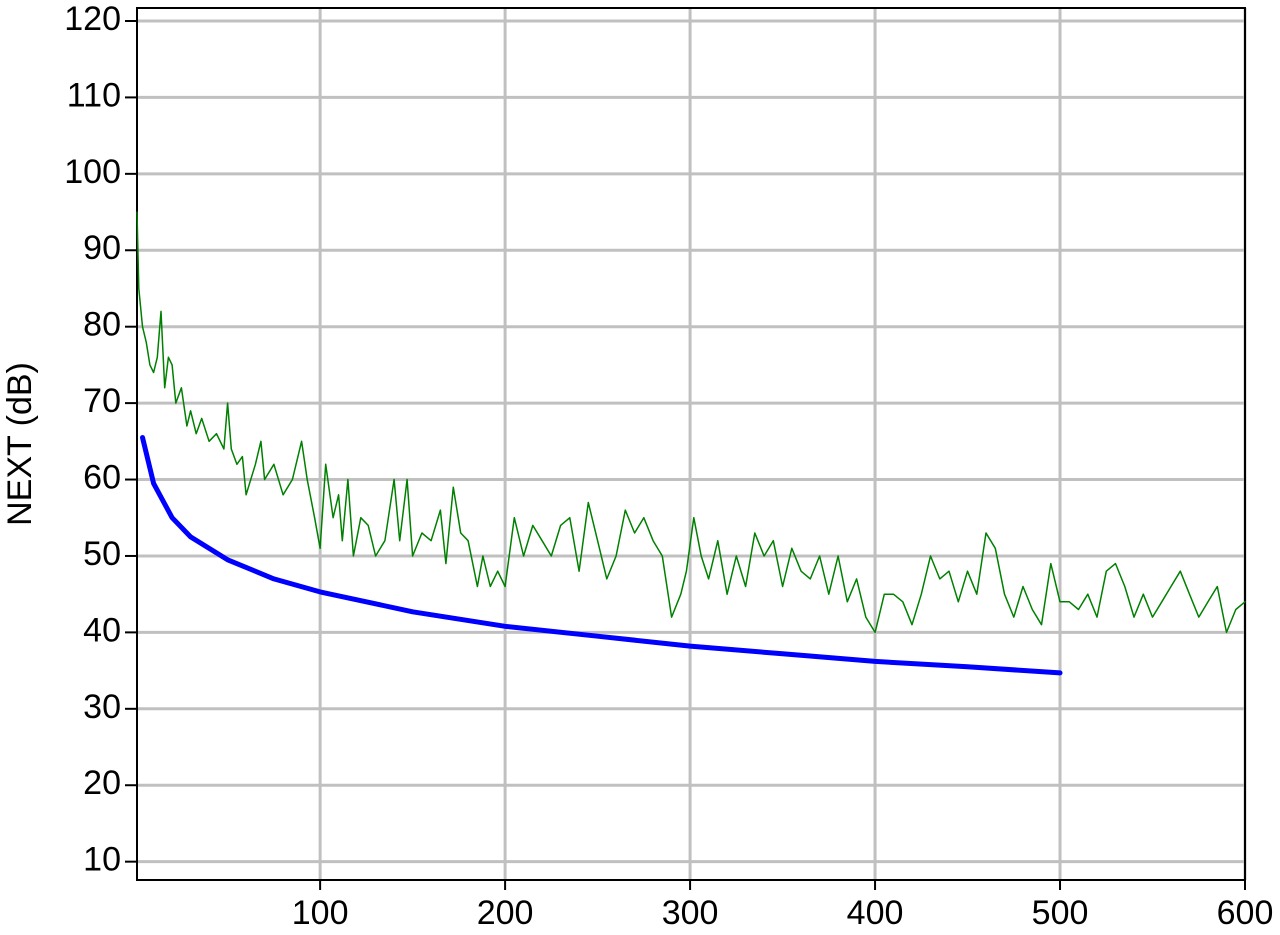 This screenshot has width=1280, height=935. Describe the element at coordinates (1245, 913) in the screenshot. I see `x-tick-label: 600` at that location.